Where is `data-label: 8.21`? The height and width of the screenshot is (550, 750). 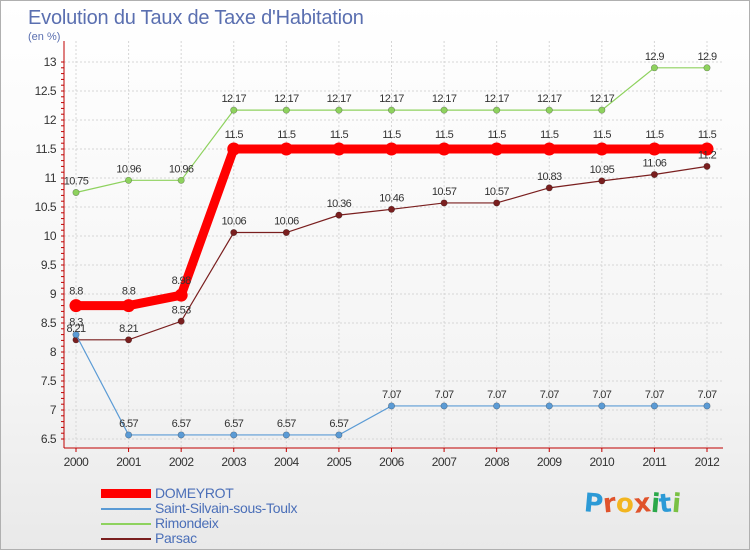 data-label: 8.21 is located at coordinates (128, 329).